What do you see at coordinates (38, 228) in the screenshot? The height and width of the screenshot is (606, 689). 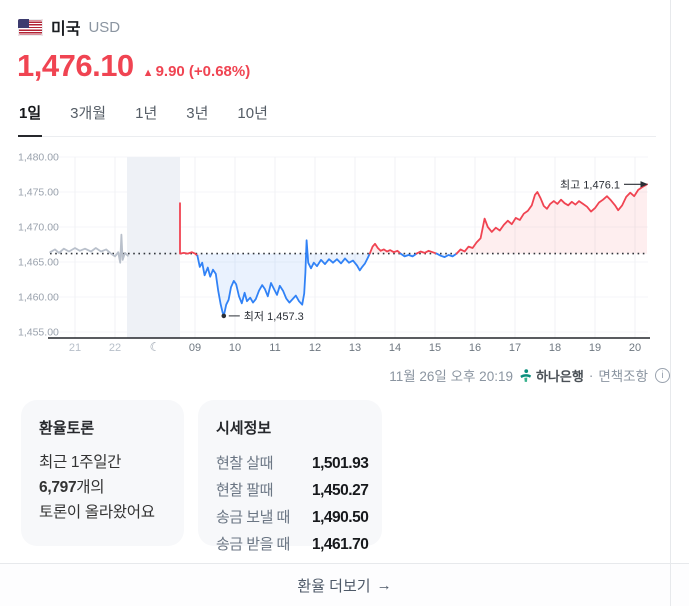 I see `y-tick-label: 1,470.00` at bounding box center [38, 228].